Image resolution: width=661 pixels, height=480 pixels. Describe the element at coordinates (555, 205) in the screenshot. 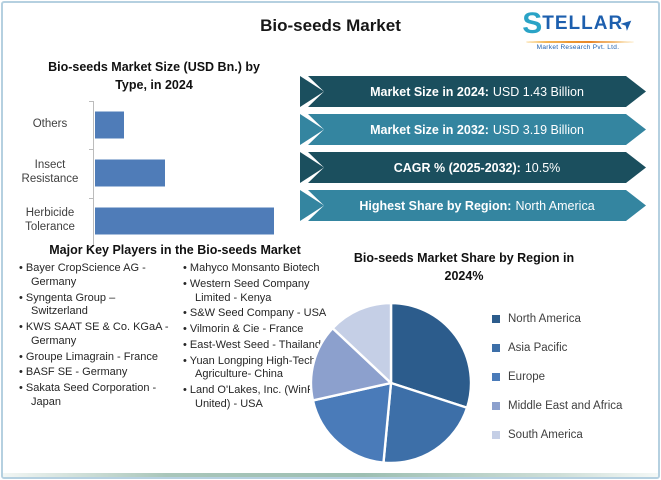

I see `banner-value: North America` at that location.